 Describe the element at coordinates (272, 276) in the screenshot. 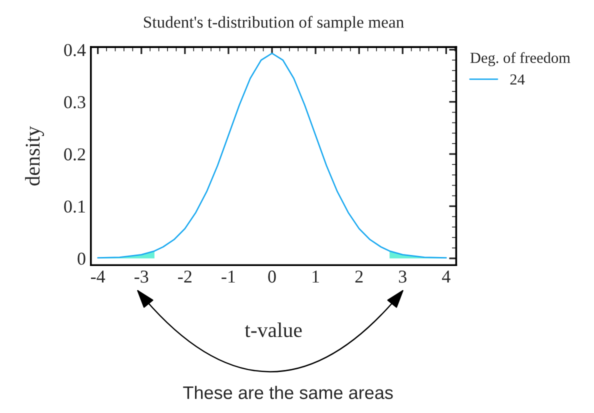

I see `x-tick-label: 0` at that location.